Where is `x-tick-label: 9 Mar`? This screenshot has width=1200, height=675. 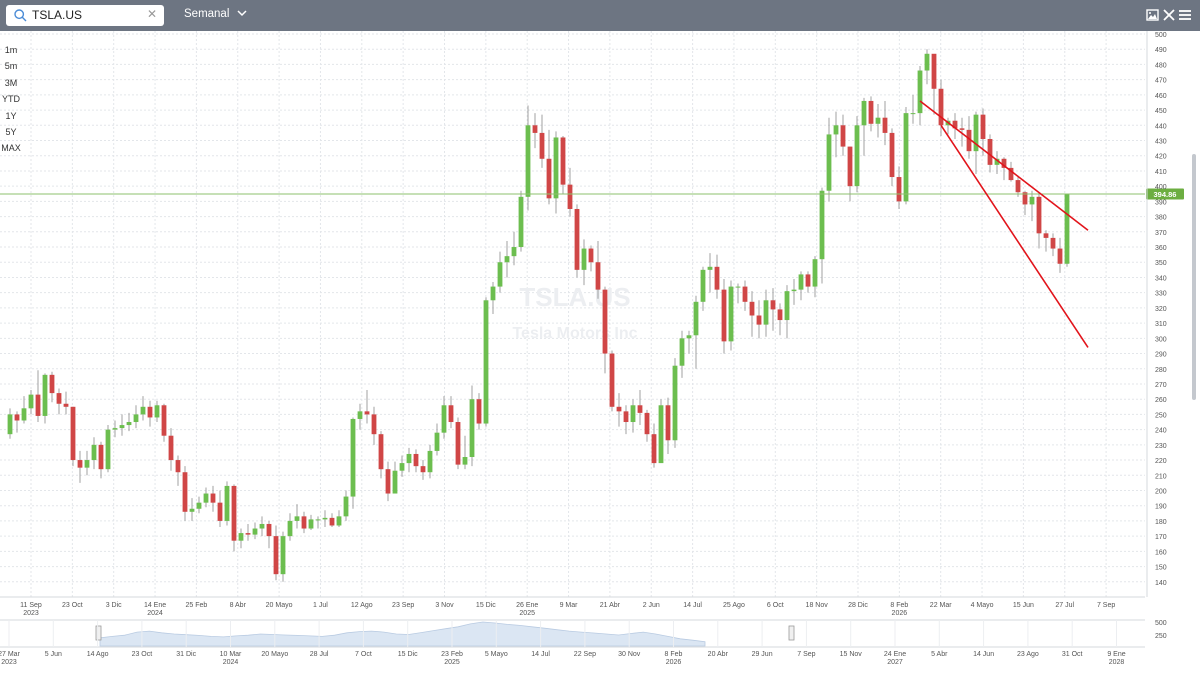 x-tick-label: 9 Mar is located at coordinates (569, 605).